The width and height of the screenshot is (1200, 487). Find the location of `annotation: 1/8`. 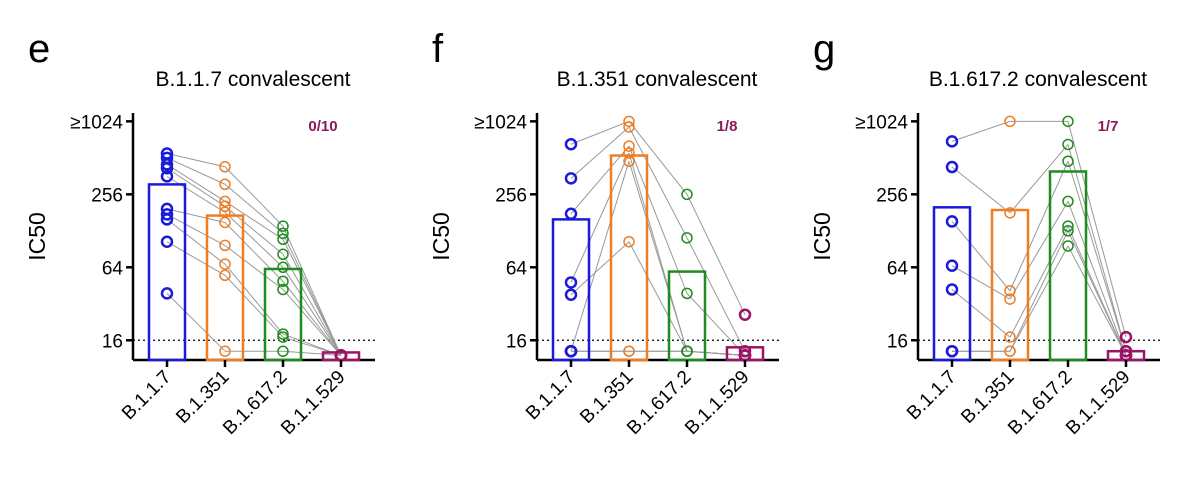

annotation: 1/8 is located at coordinates (727, 126).